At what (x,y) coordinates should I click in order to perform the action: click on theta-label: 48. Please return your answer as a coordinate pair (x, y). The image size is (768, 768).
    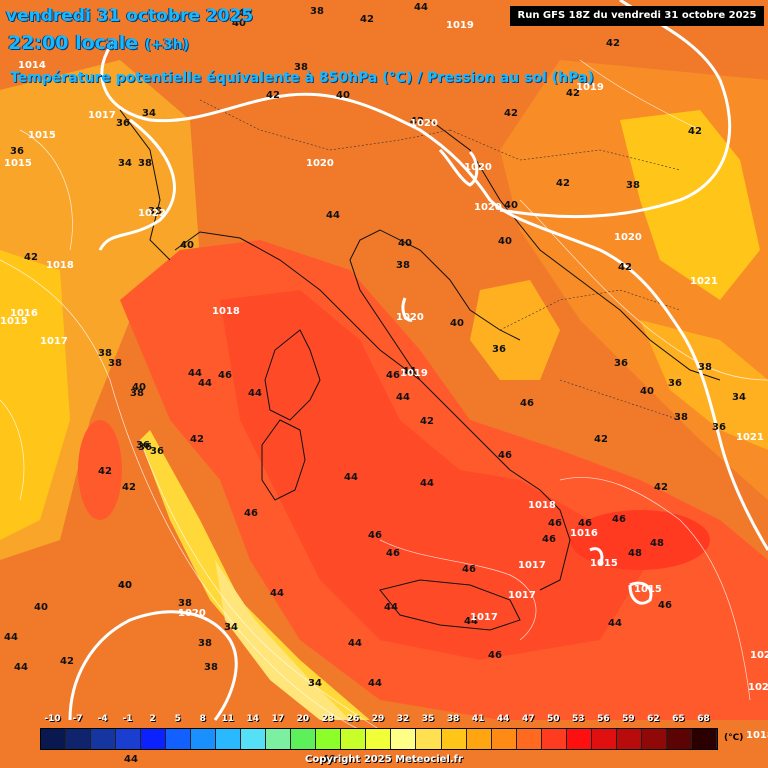
    Looking at the image, I should click on (635, 553).